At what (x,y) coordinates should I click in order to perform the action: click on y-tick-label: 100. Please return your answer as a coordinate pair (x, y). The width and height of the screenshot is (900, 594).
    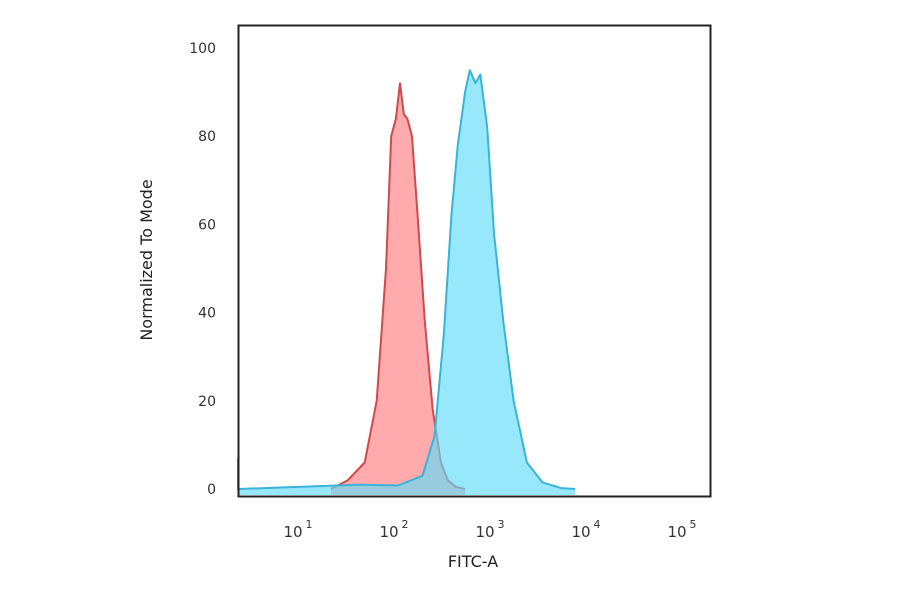
    Looking at the image, I should click on (202, 49).